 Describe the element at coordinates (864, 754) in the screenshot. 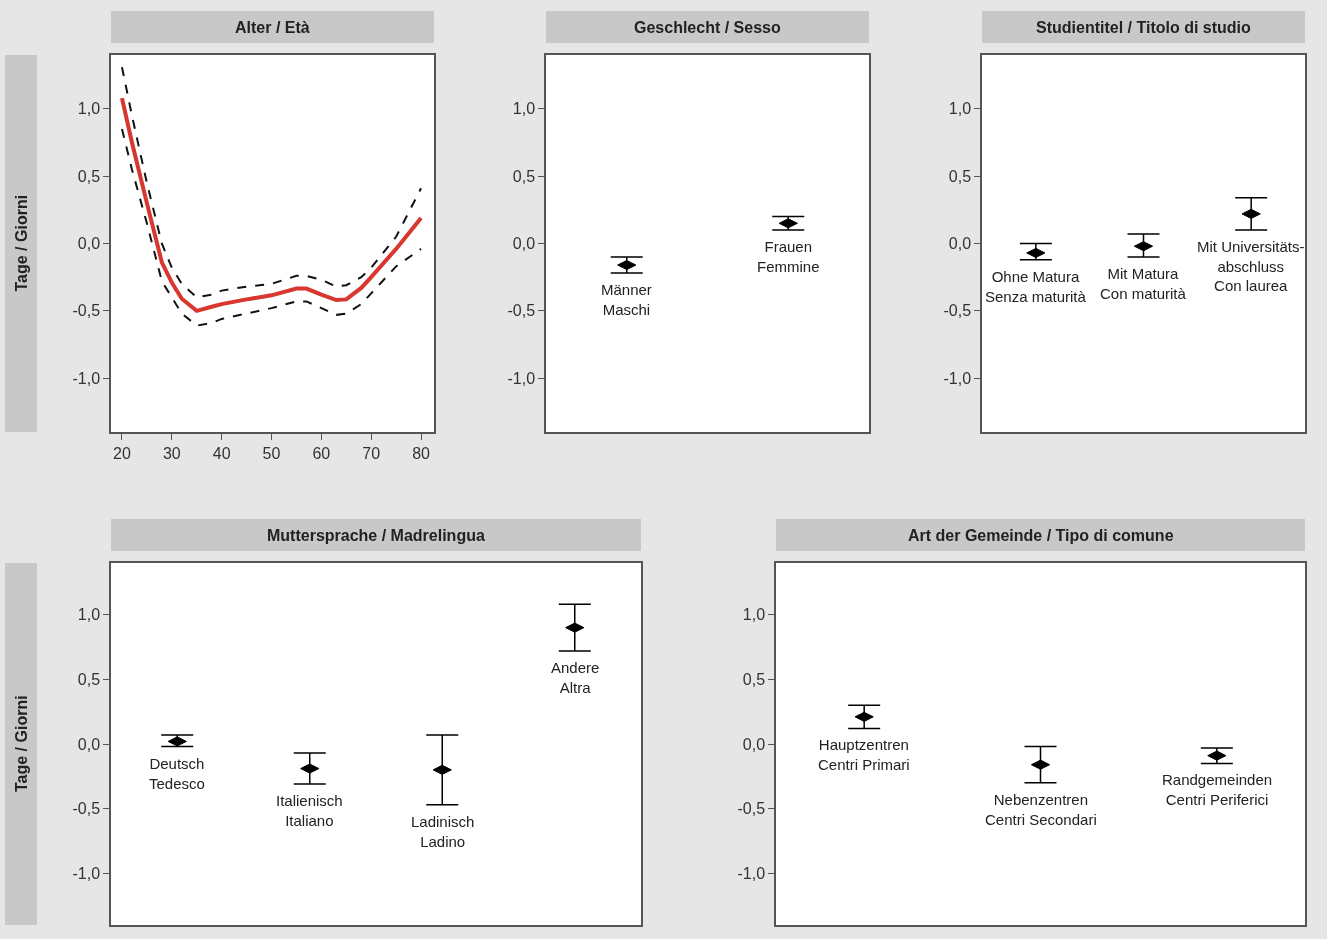

I see `x-tick-label: Hauptzentren Centri Primari` at that location.